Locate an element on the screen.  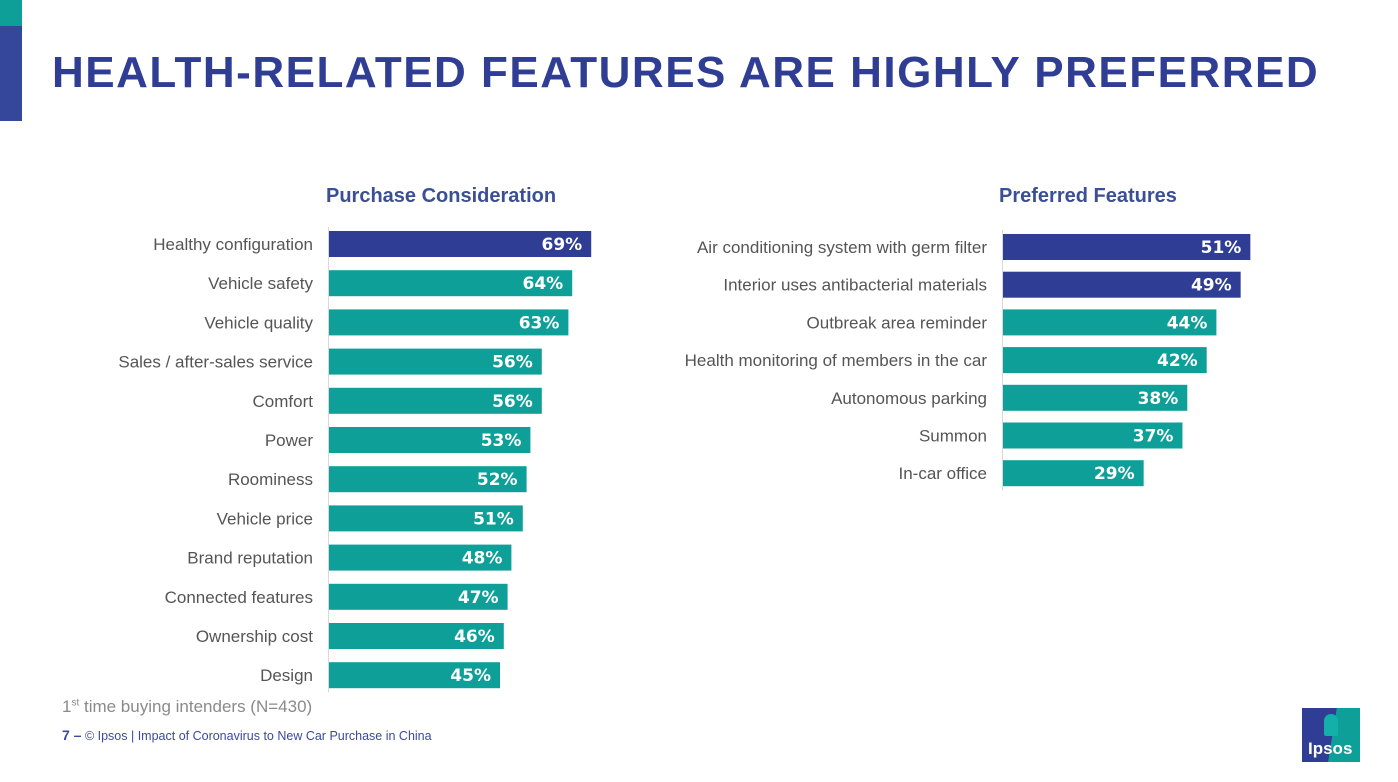
category-label-1: Vehicle safety is located at coordinates (260, 283).